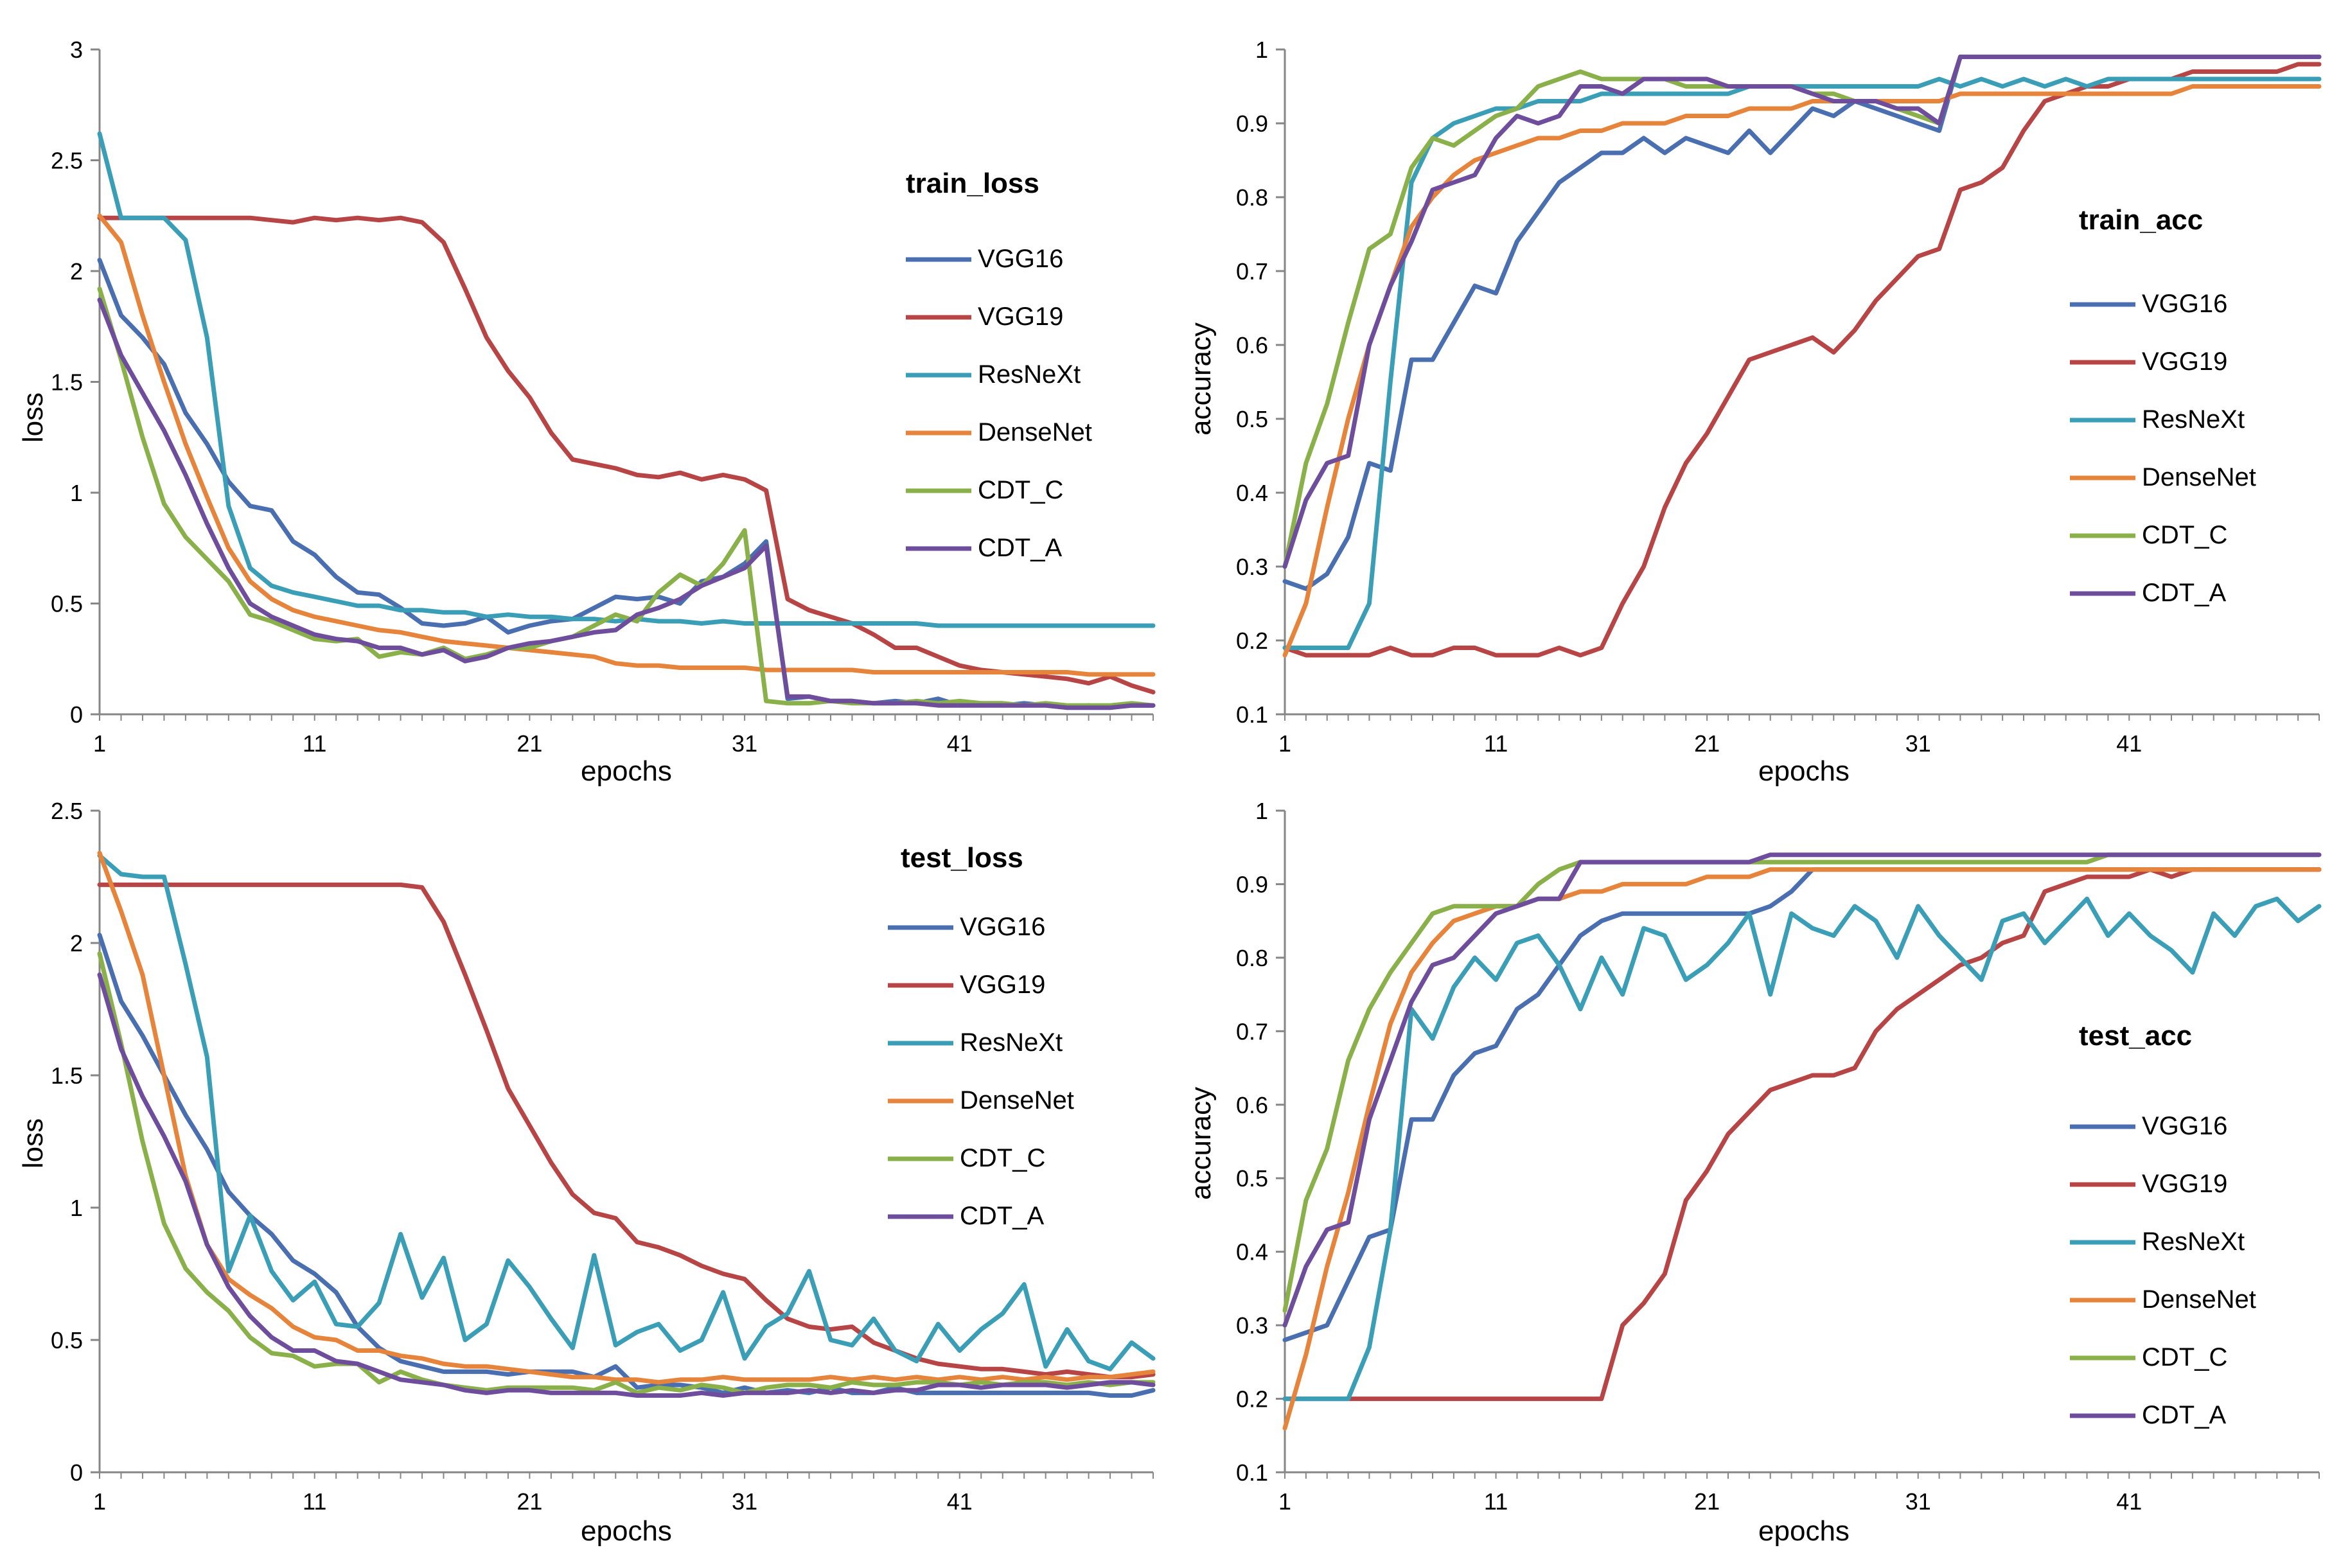  What do you see at coordinates (1252, 1105) in the screenshot?
I see `y-tick-label: 0.6` at bounding box center [1252, 1105].